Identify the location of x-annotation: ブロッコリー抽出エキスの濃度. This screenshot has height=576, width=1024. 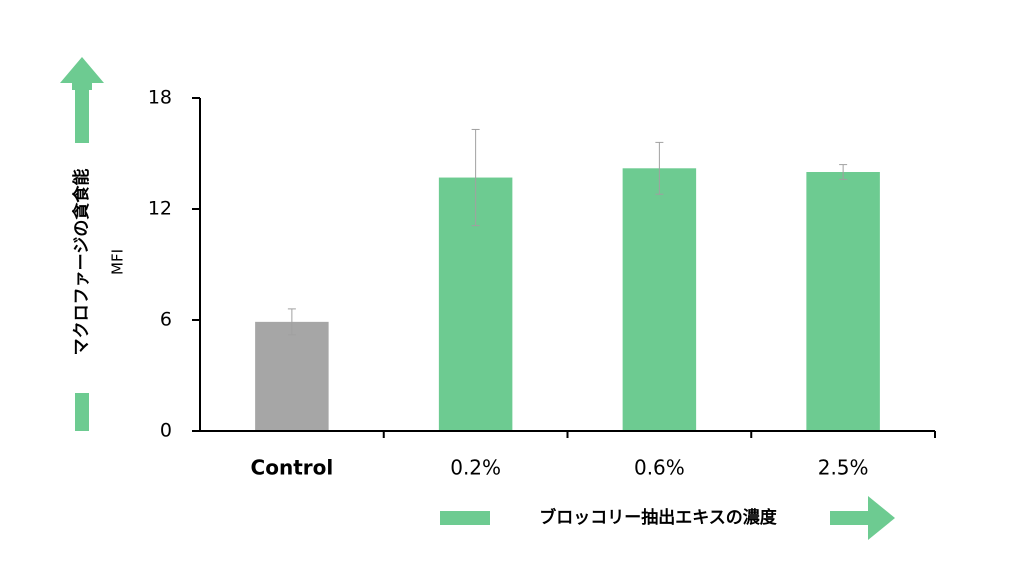
(658, 517).